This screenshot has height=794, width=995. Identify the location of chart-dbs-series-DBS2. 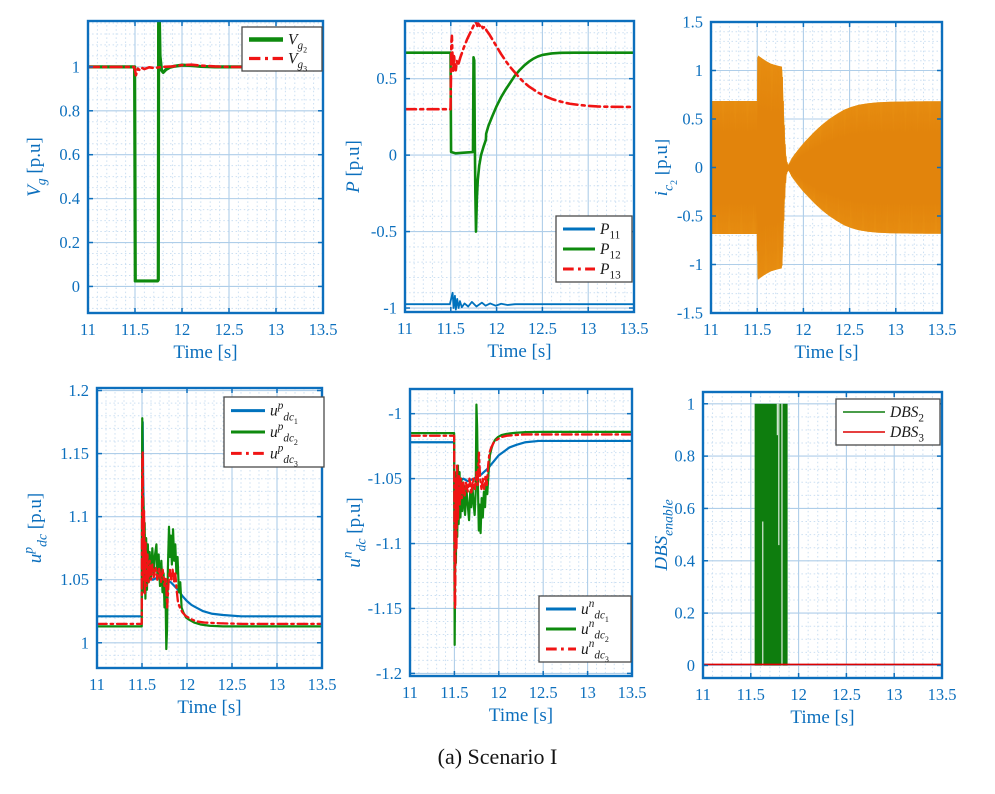
(771, 534).